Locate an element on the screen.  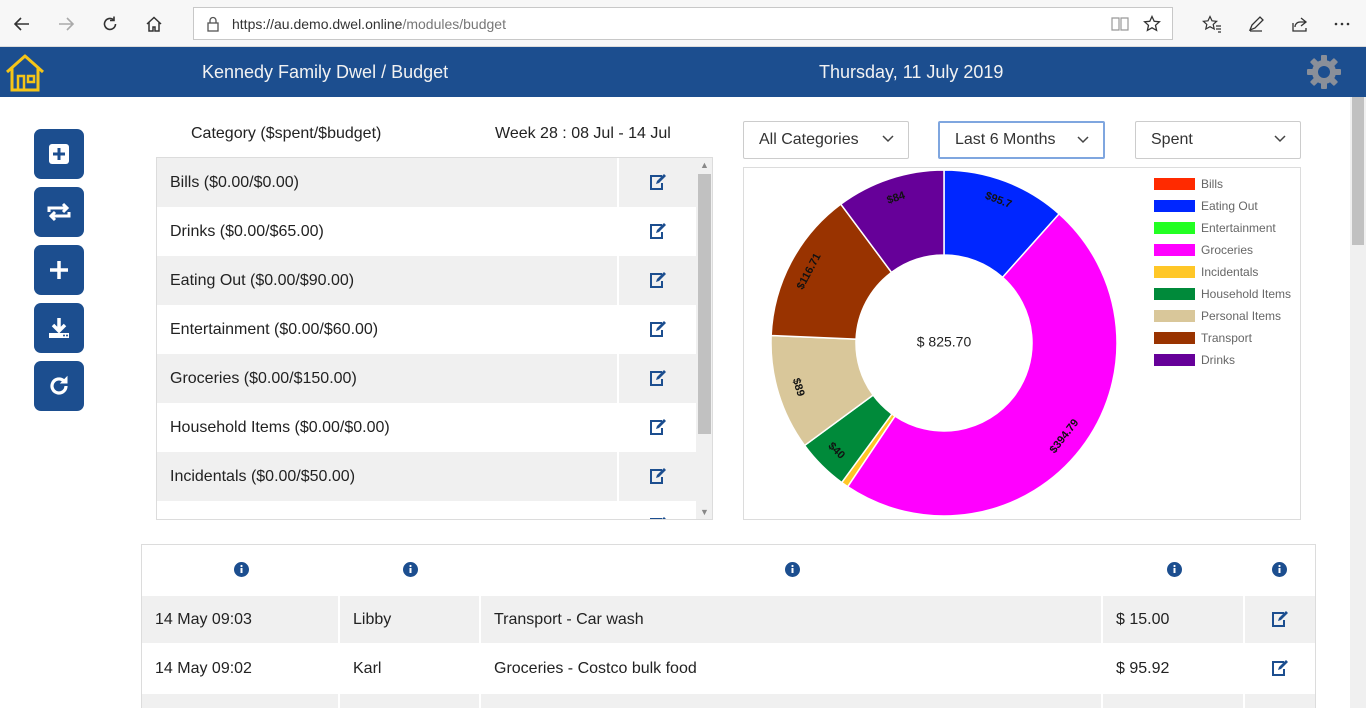
home-logo-icon is located at coordinates (25, 73).